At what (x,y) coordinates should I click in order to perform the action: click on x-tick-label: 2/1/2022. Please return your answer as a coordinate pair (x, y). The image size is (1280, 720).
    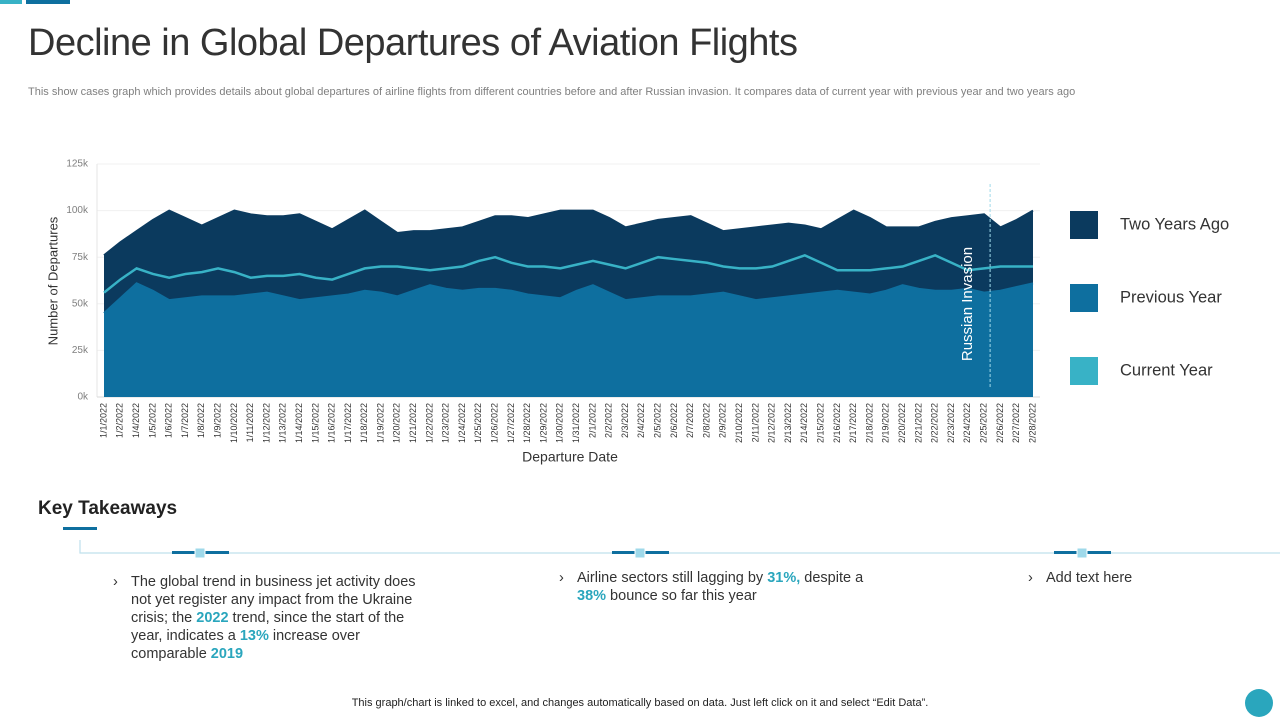
    Looking at the image, I should click on (592, 420).